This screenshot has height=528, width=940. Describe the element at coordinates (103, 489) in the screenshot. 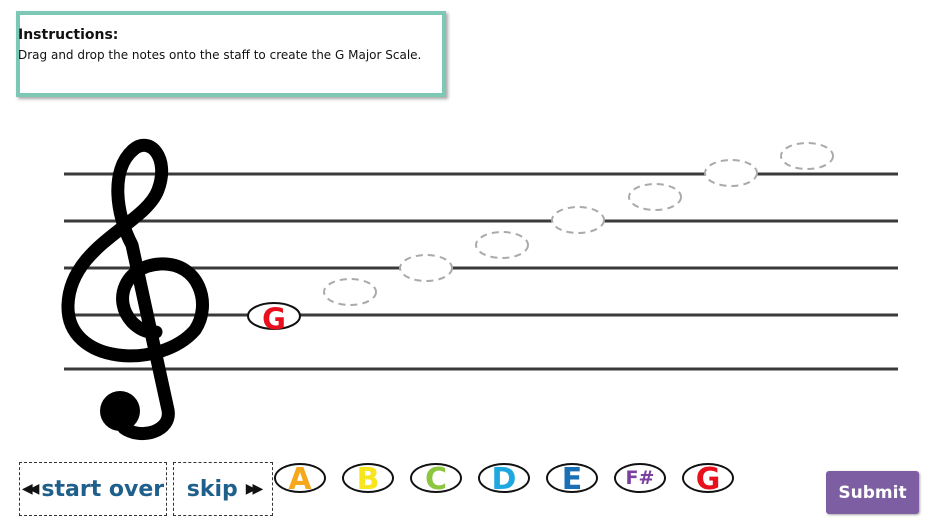

I see `start-over-label: start over` at that location.